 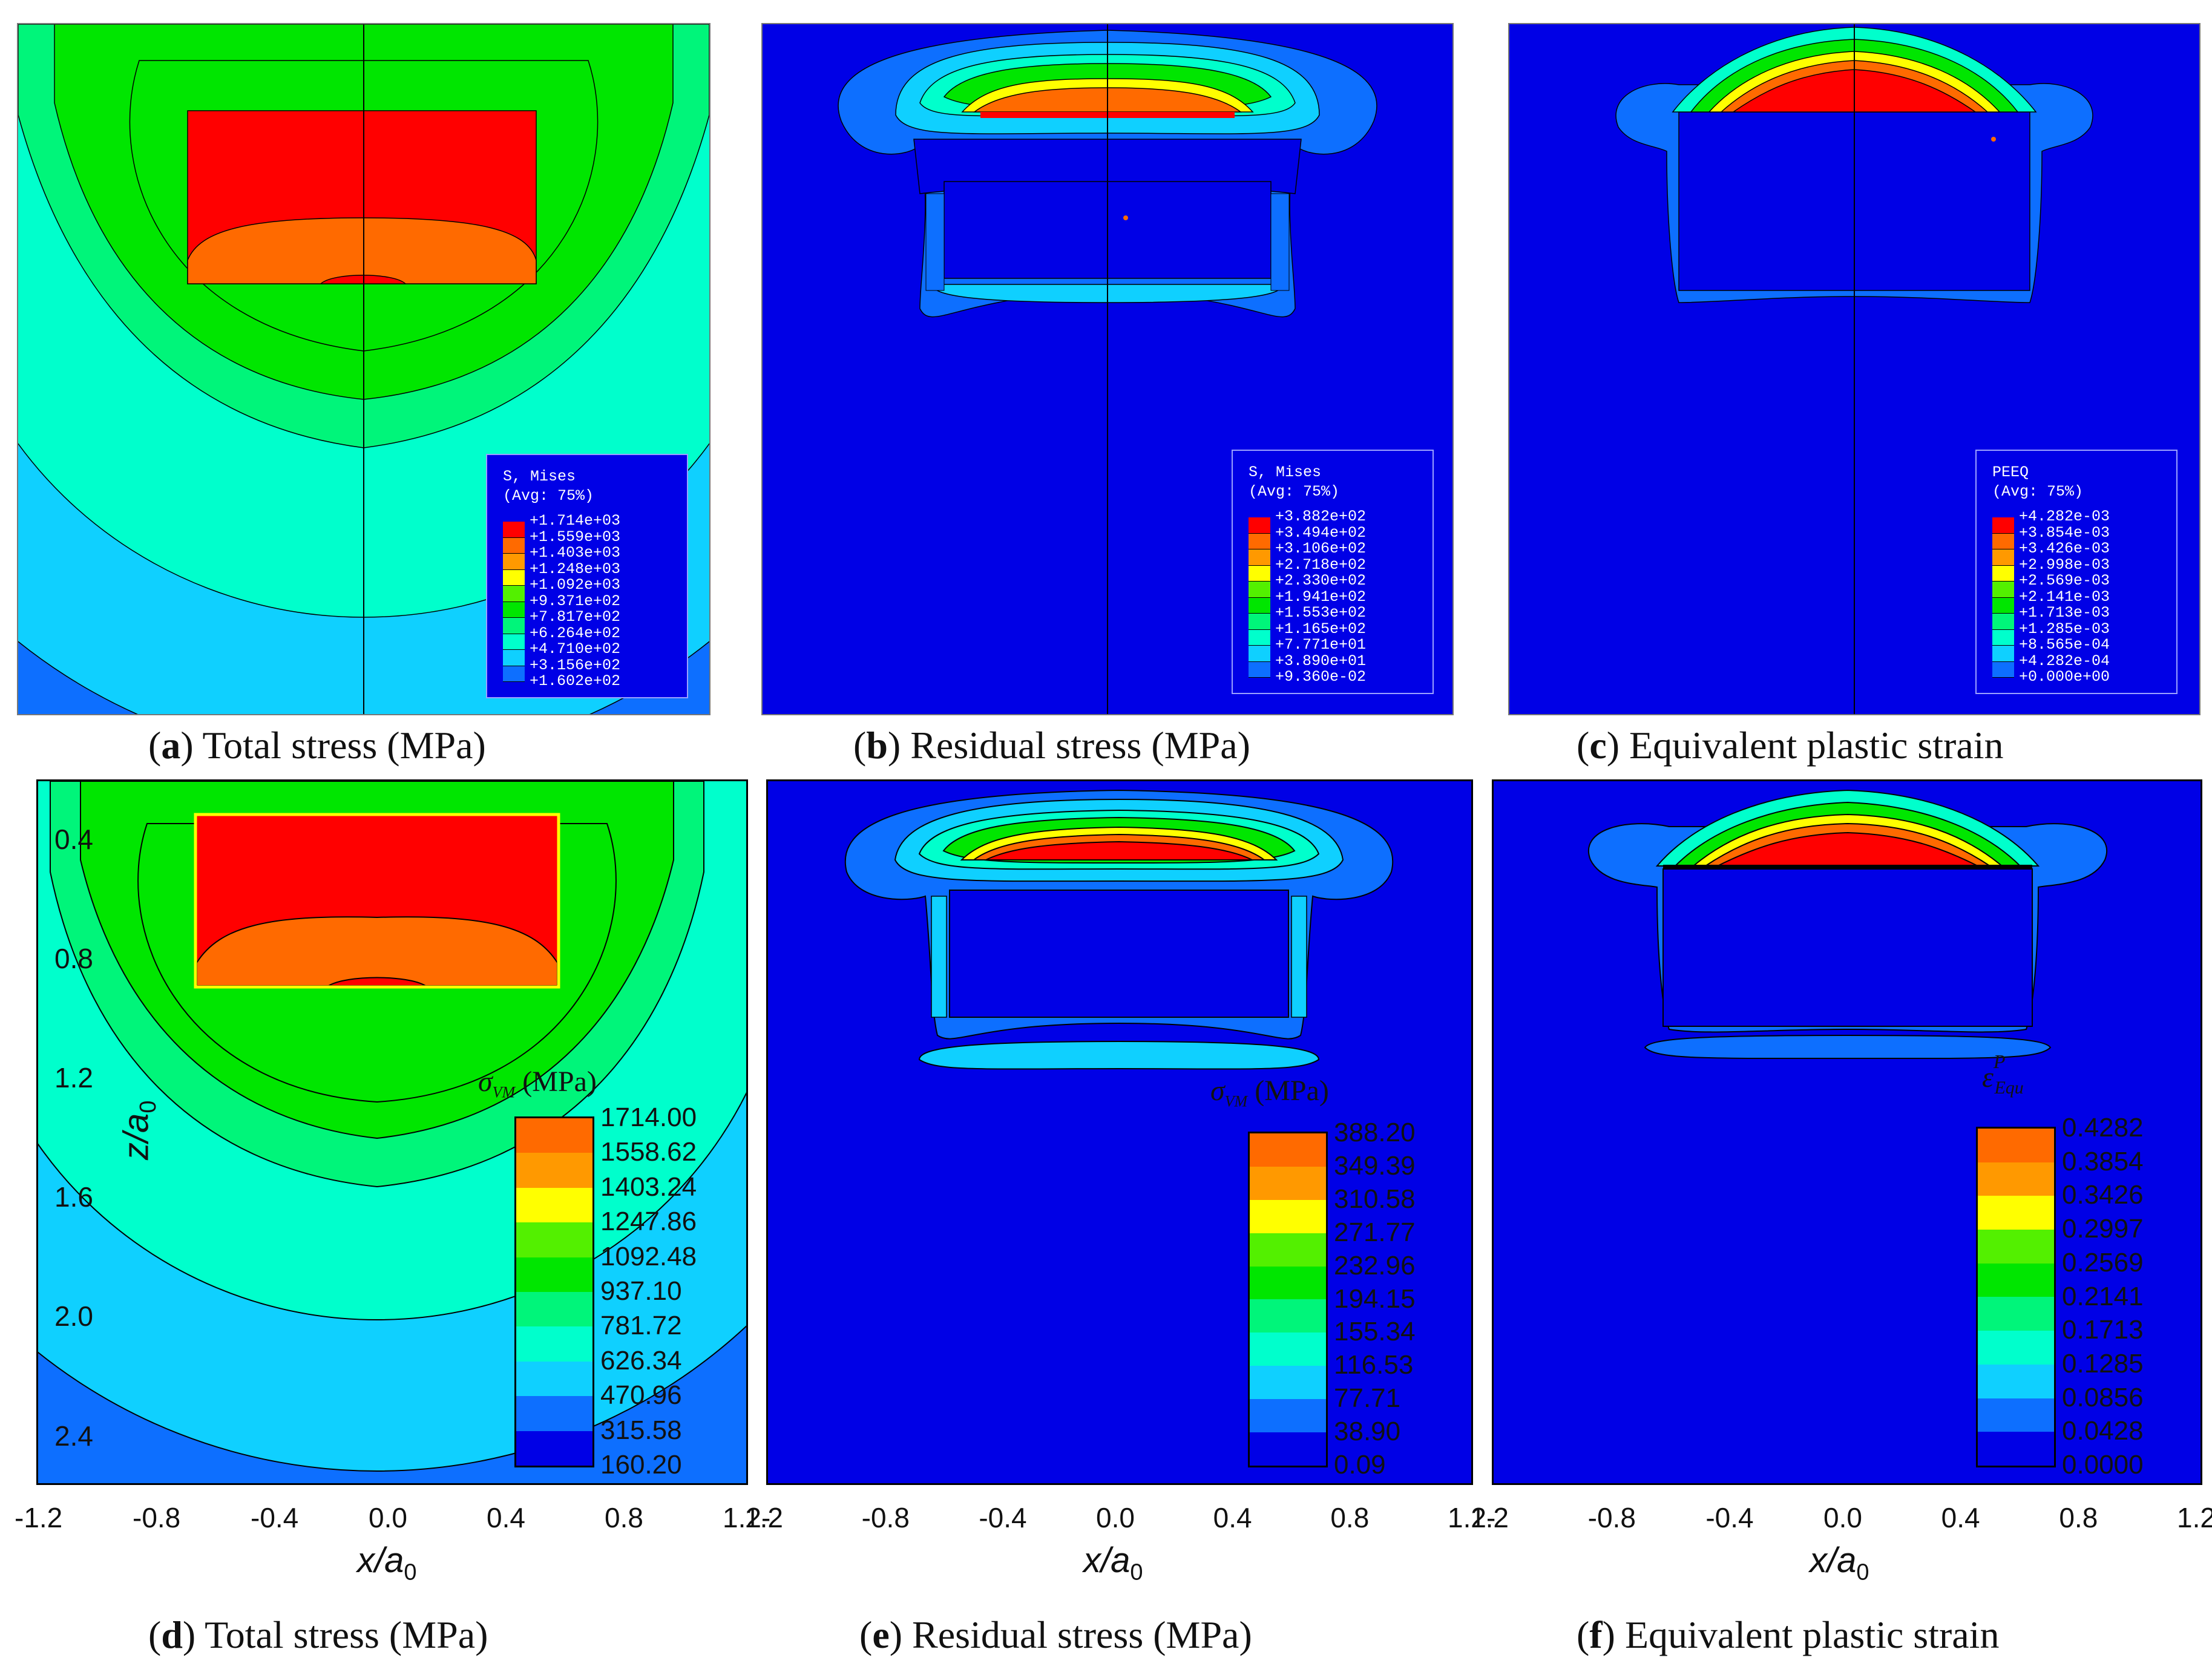 What do you see at coordinates (648, 1187) in the screenshot?
I see `legend-tick-label: 1403.24` at bounding box center [648, 1187].